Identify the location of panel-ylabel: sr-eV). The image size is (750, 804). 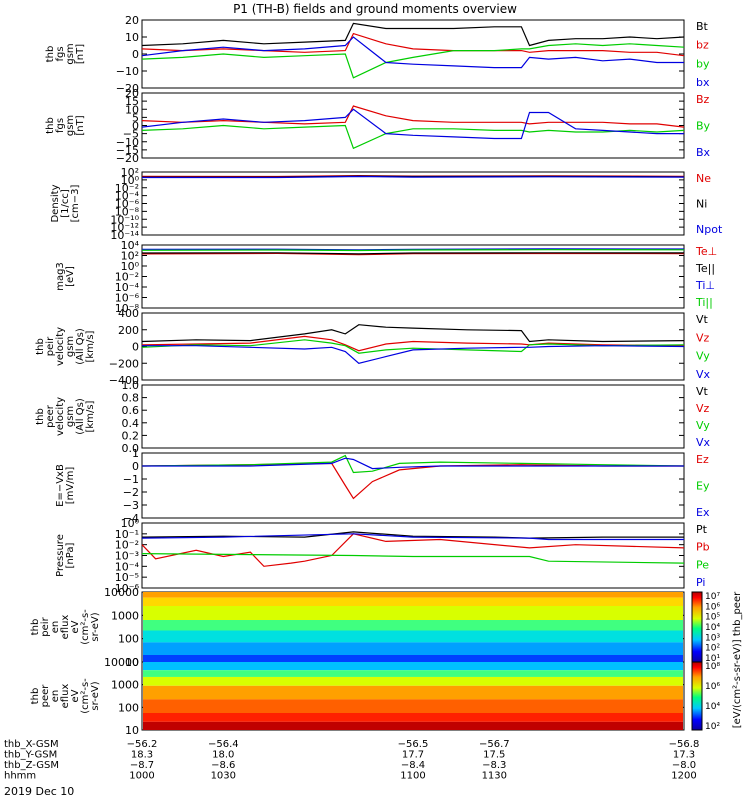
(95, 695).